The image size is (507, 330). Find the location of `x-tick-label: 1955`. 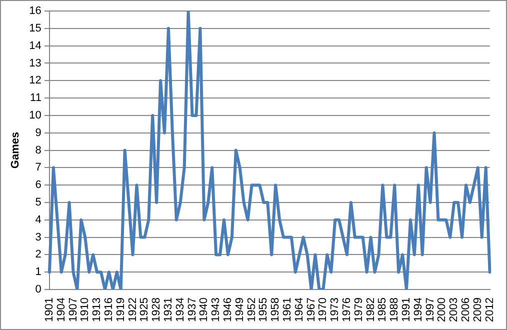

x-tick-label: 1955 is located at coordinates (264, 310).